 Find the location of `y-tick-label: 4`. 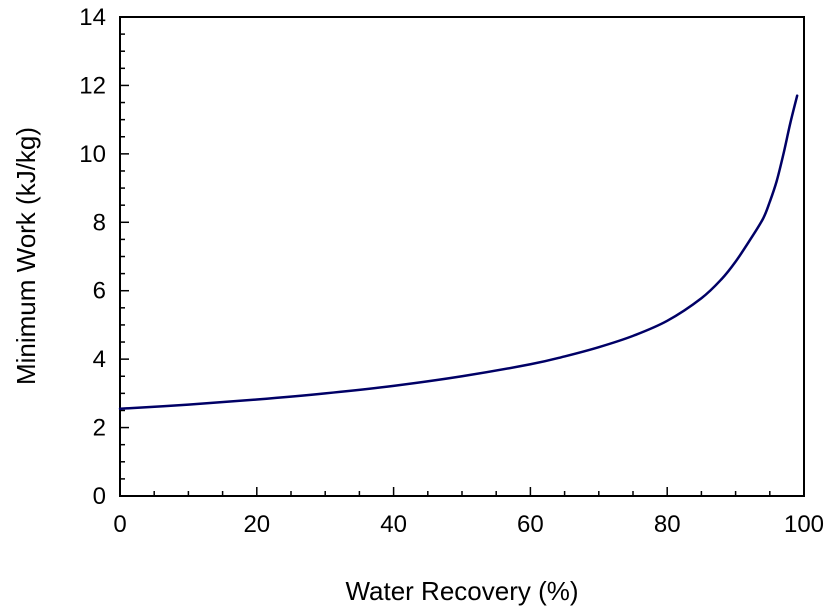

y-tick-label: 4 is located at coordinates (99, 359).